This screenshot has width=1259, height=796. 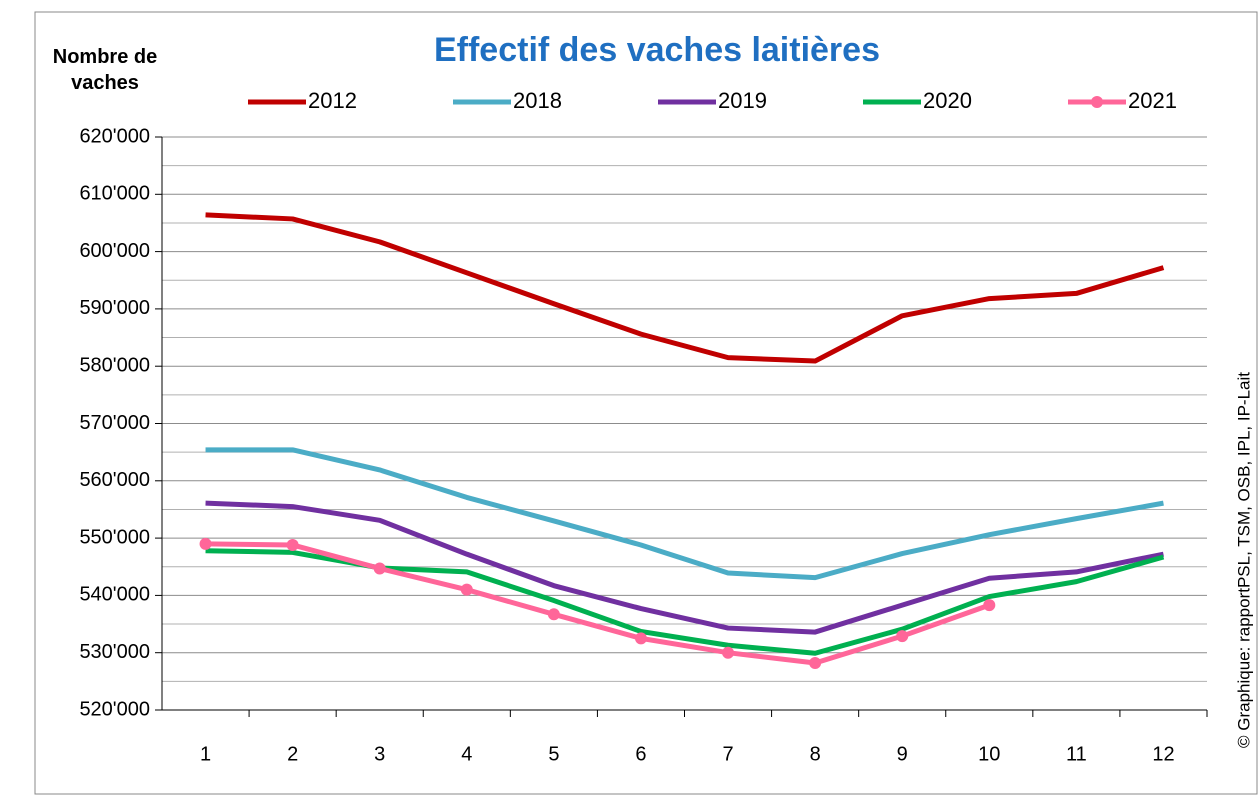 I want to click on legend-marker, so click(x=1097, y=102).